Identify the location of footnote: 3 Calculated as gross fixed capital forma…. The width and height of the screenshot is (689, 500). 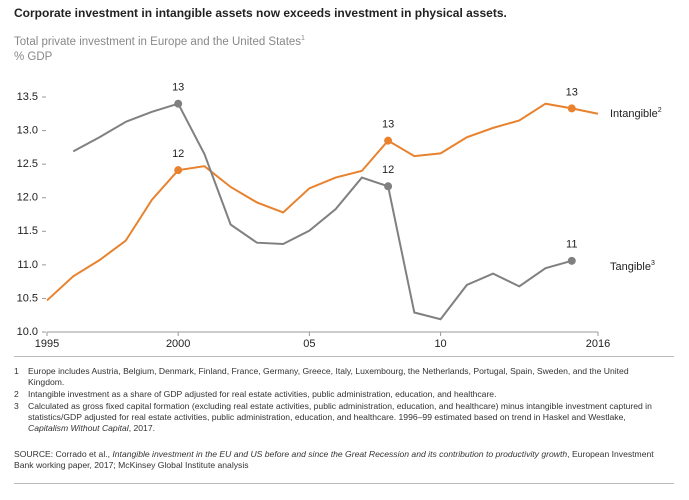
(339, 417).